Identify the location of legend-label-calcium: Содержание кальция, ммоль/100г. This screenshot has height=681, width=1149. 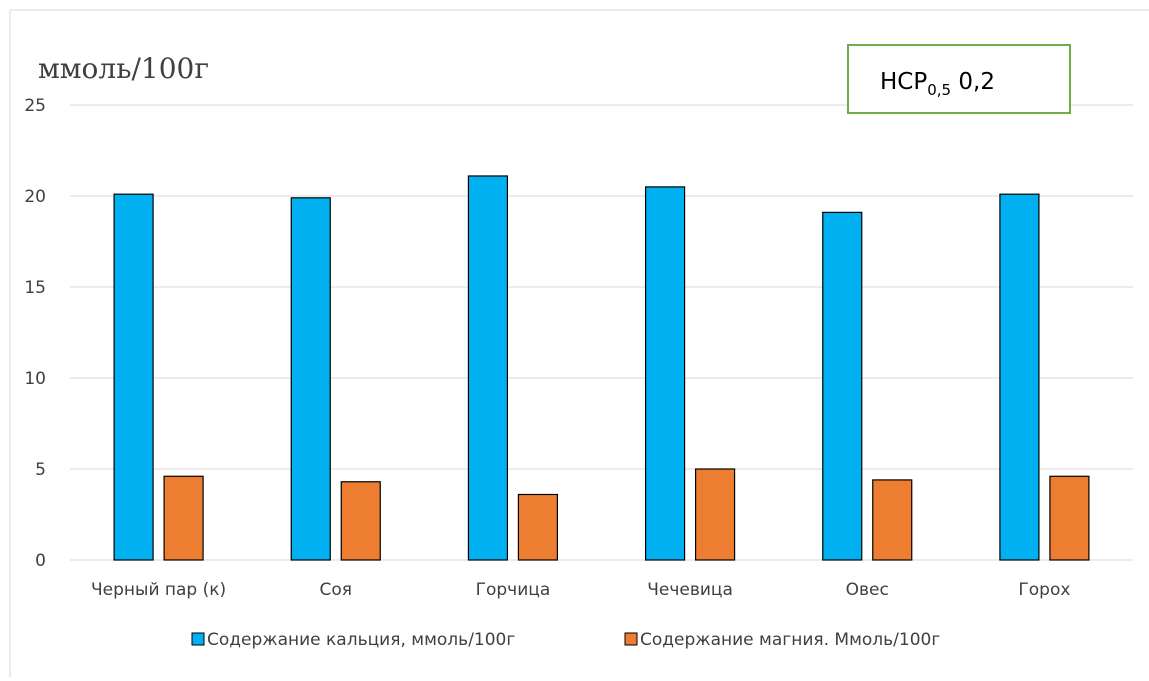
(361, 640).